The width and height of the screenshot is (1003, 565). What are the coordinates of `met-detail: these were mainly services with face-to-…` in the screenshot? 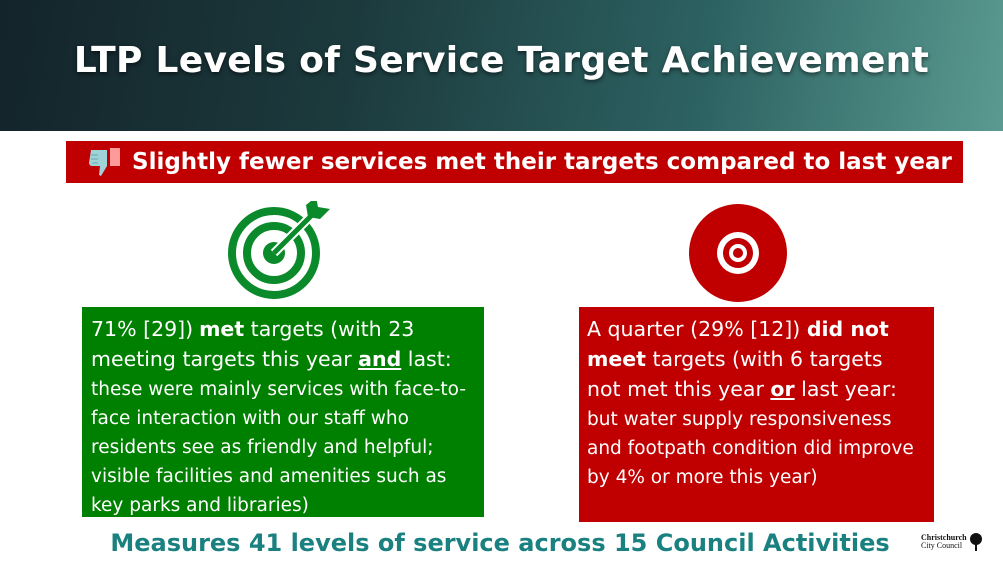 It's located at (279, 447).